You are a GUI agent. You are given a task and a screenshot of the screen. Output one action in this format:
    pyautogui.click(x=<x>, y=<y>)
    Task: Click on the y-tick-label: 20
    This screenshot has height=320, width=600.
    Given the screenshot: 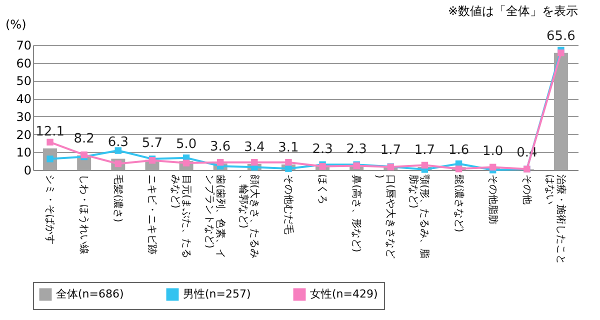 What is the action you would take?
    pyautogui.click(x=24, y=135)
    